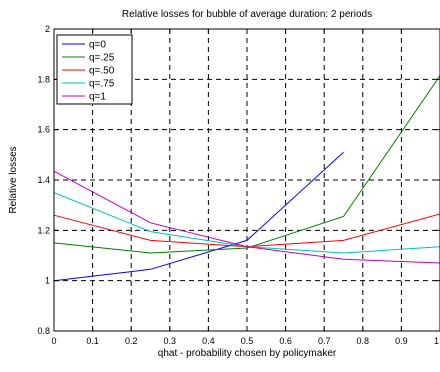  I want to click on x-tick-label: 0, so click(53, 341).